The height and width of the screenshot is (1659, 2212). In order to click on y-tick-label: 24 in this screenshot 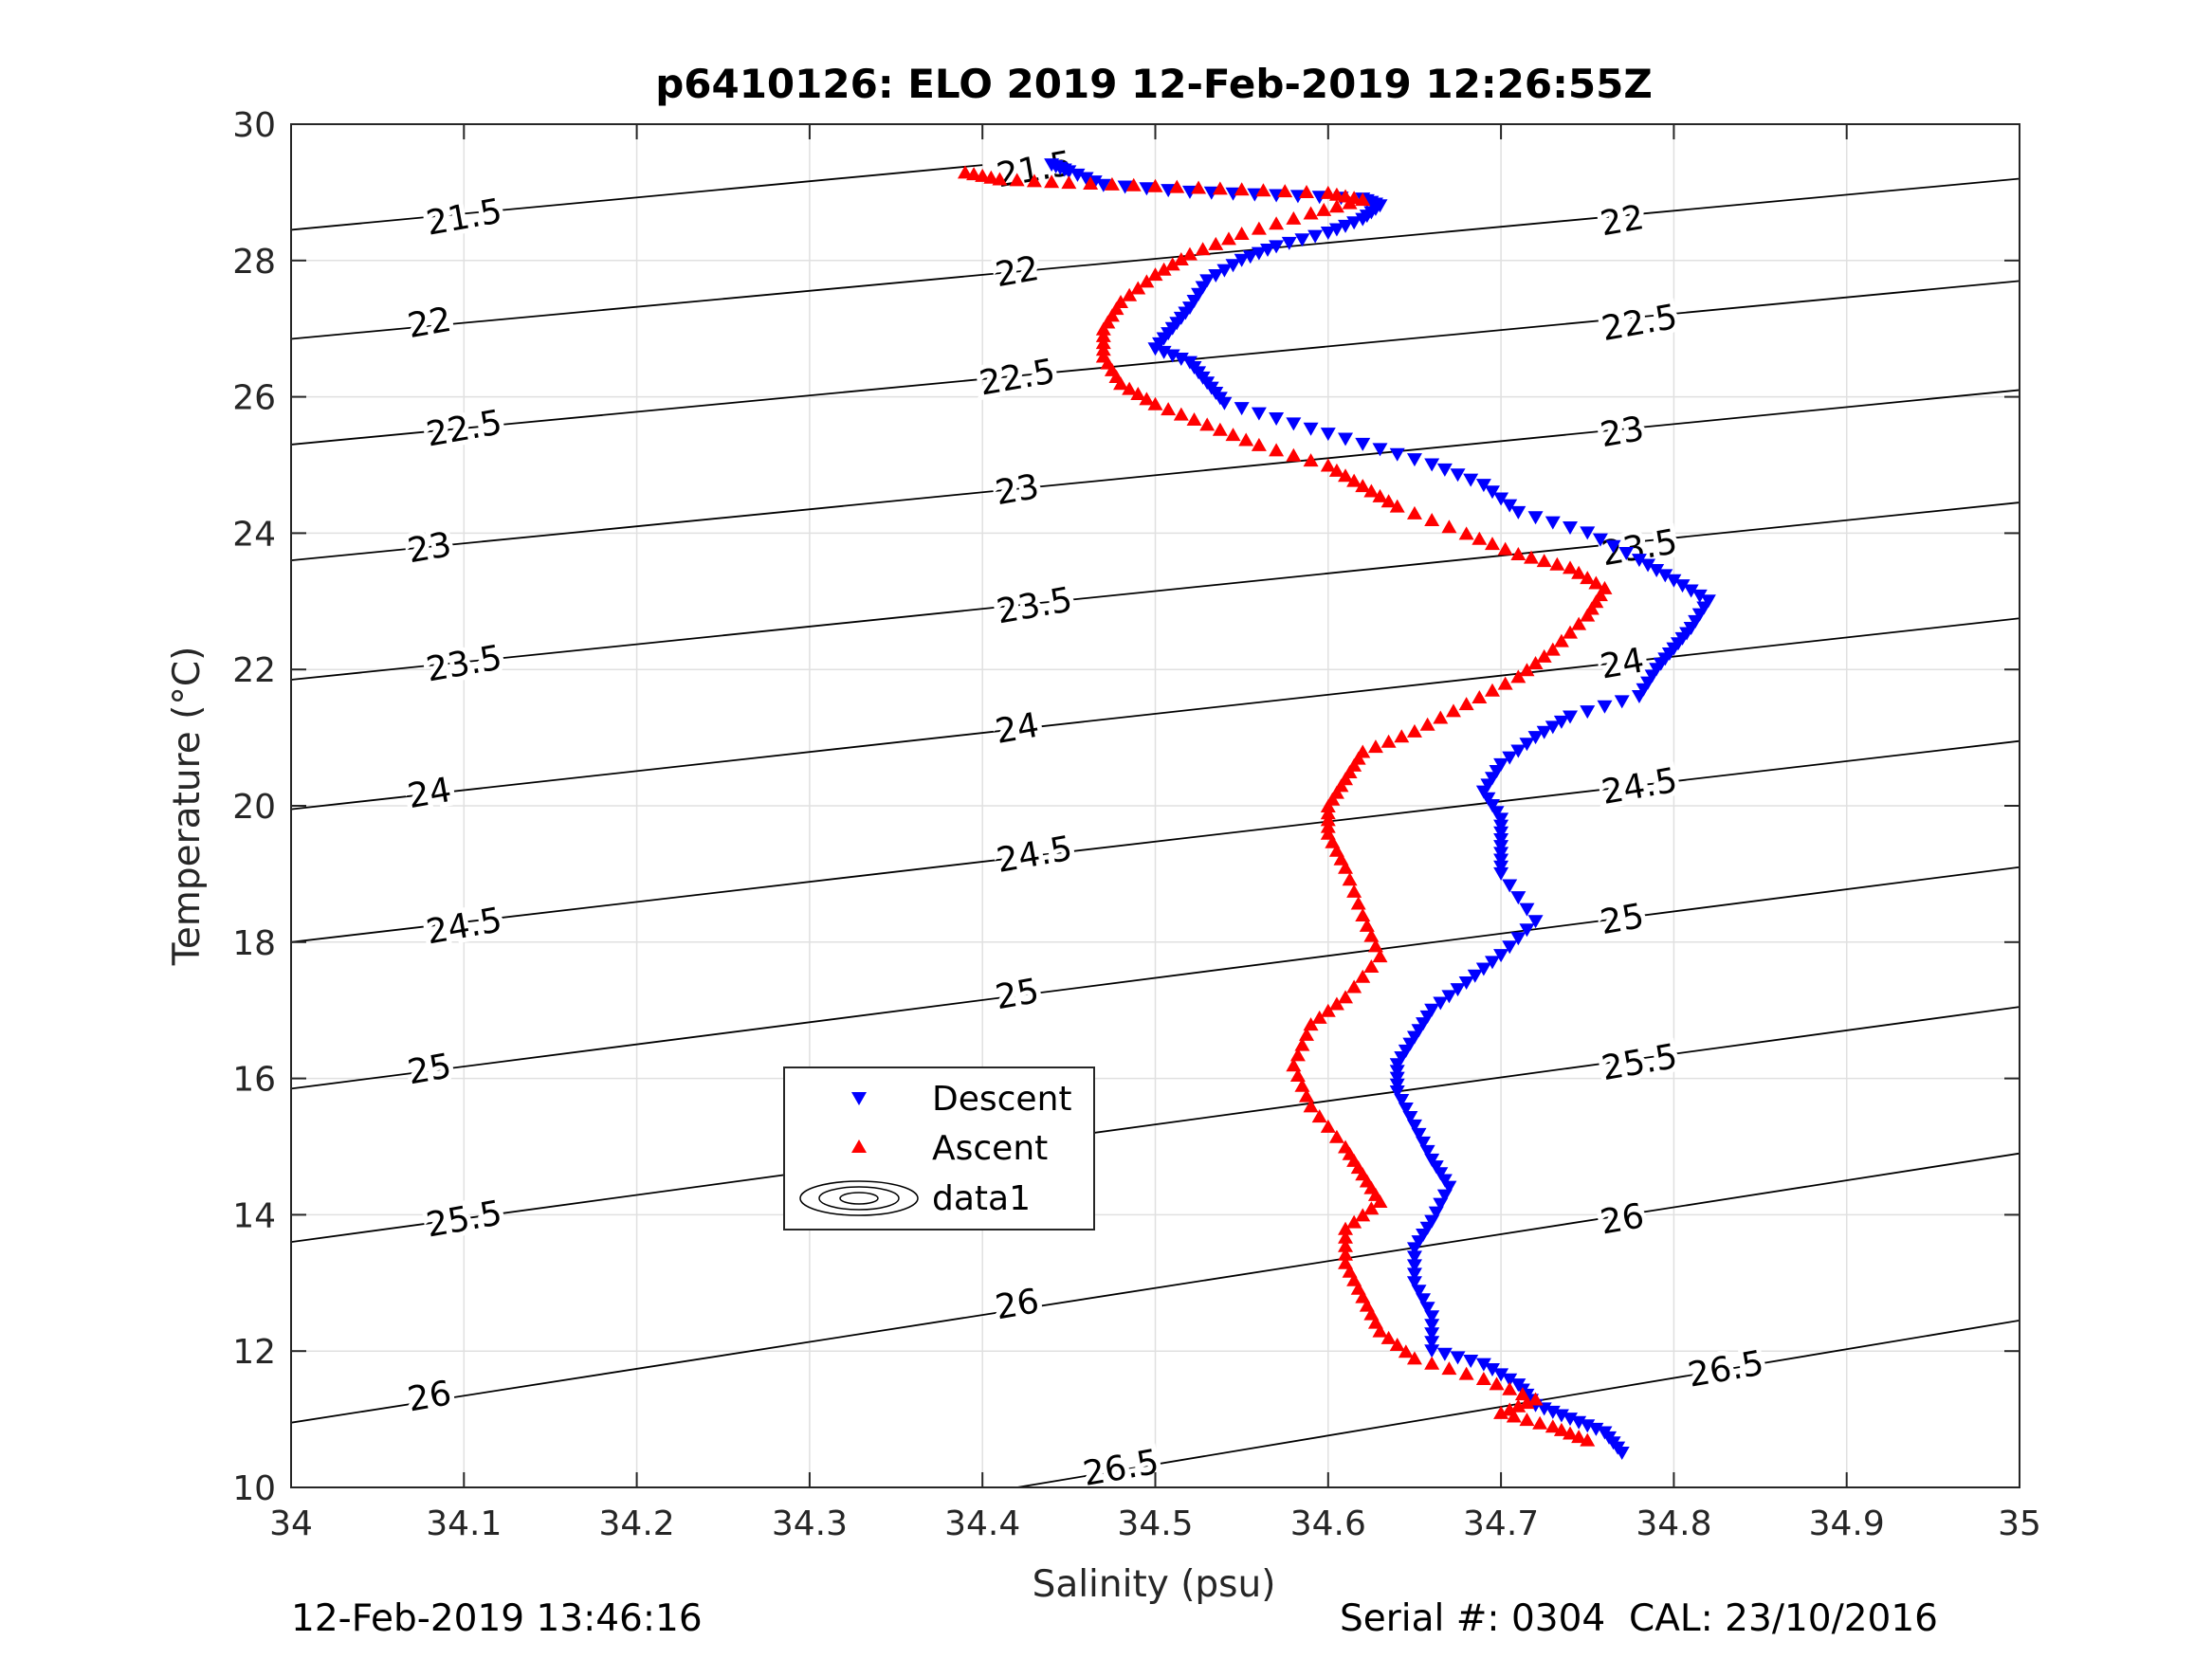, I will do `click(254, 534)`.